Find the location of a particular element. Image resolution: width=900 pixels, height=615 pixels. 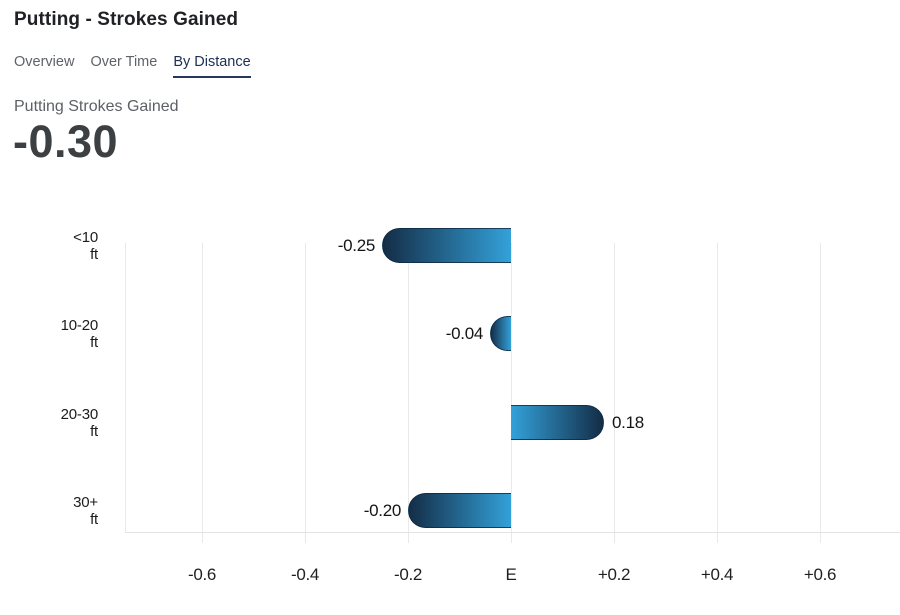

tab-overview: Overview is located at coordinates (44, 62).